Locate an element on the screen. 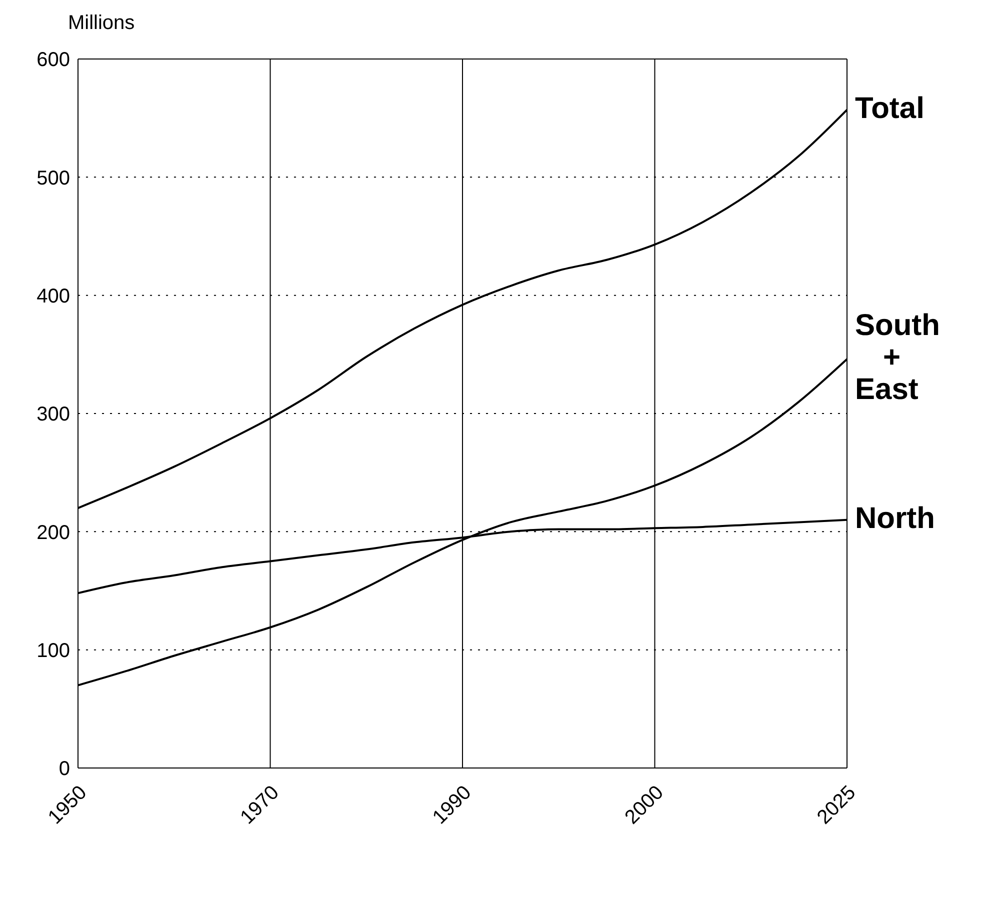  series-label: North is located at coordinates (895, 518).